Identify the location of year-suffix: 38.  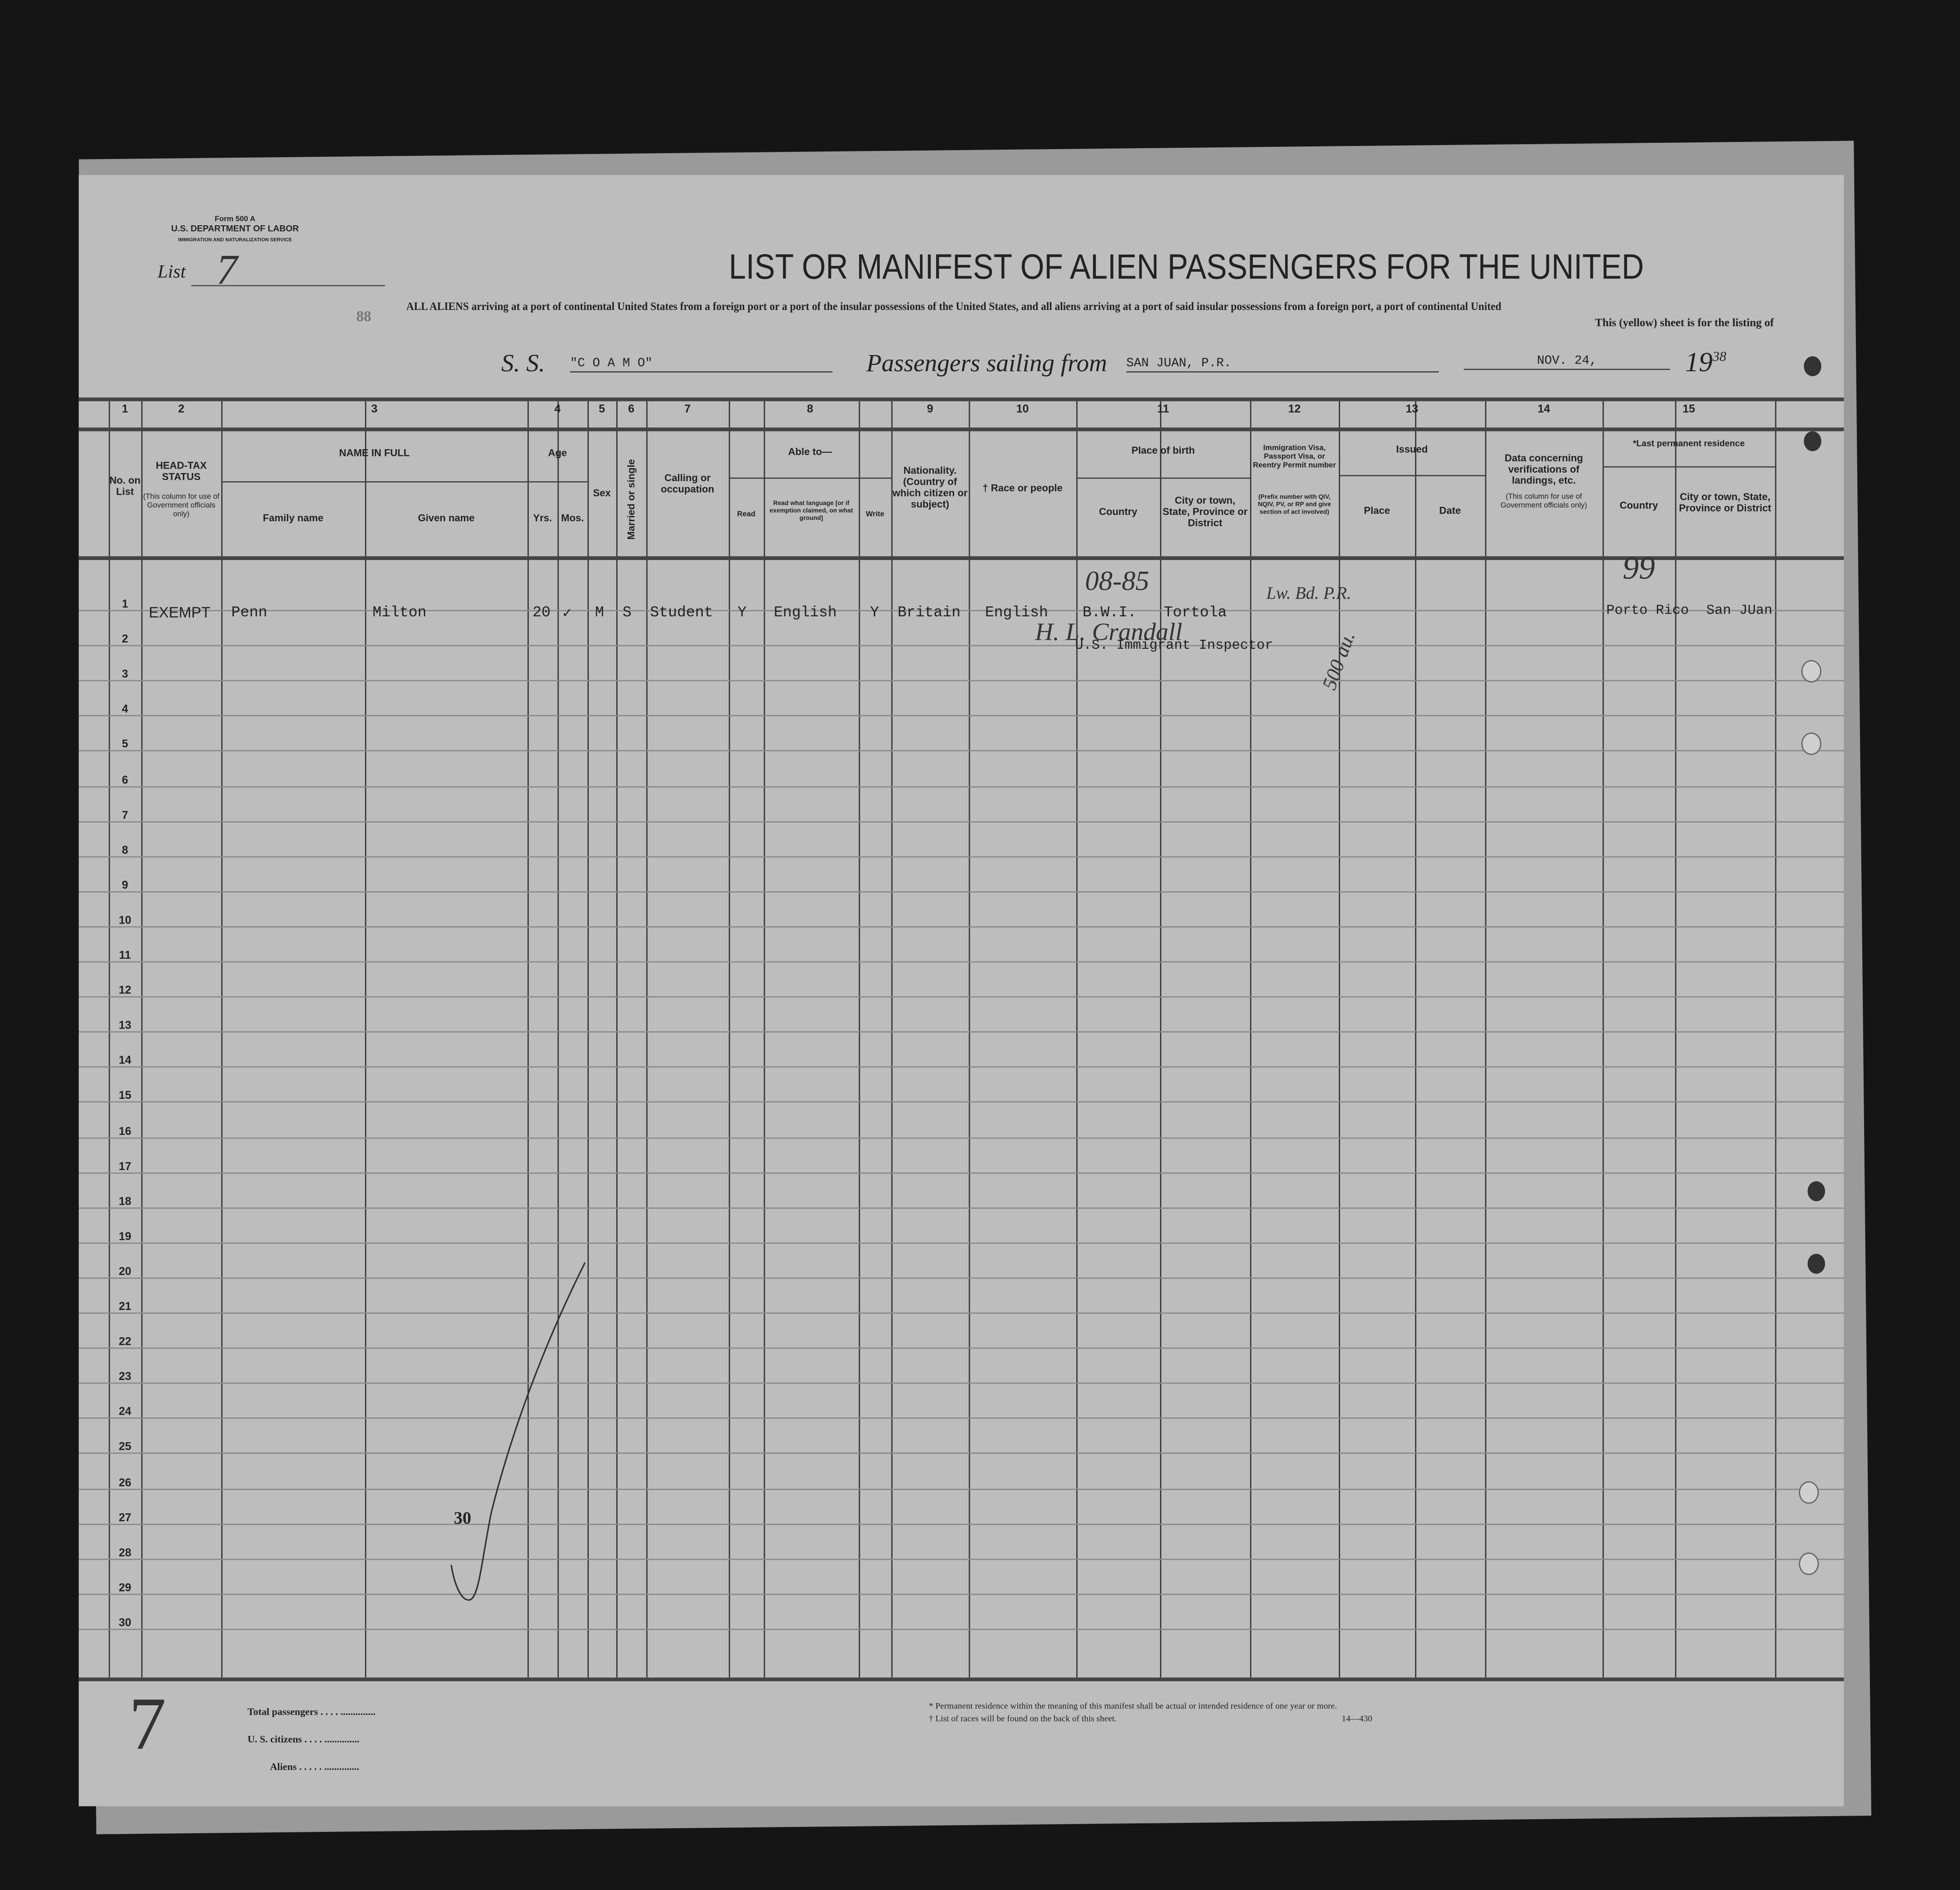
(1719, 357).